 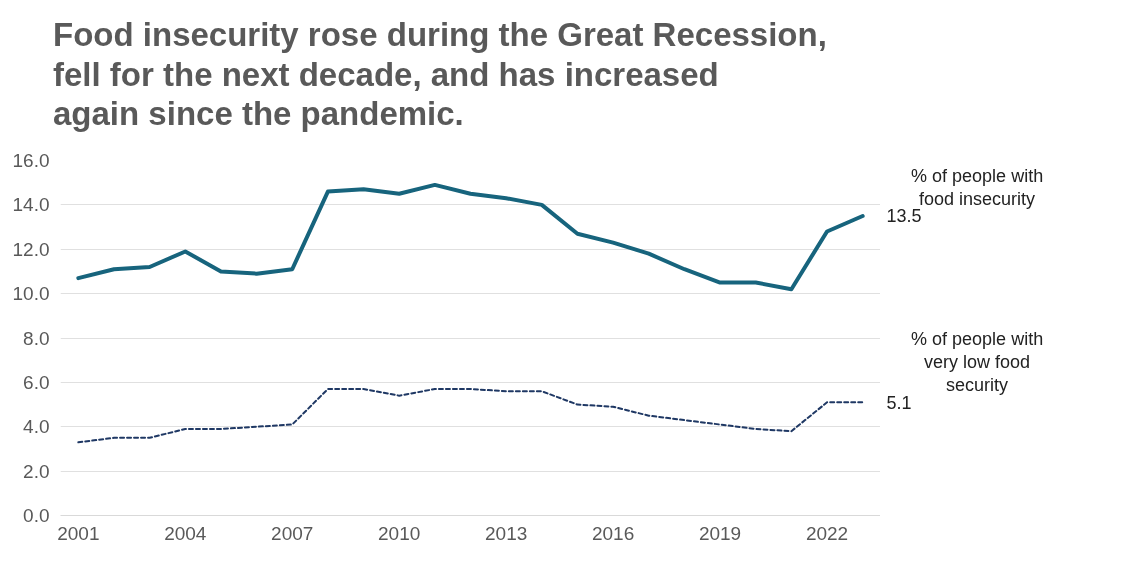 I want to click on y-tick-label: 12.0, so click(x=31, y=249).